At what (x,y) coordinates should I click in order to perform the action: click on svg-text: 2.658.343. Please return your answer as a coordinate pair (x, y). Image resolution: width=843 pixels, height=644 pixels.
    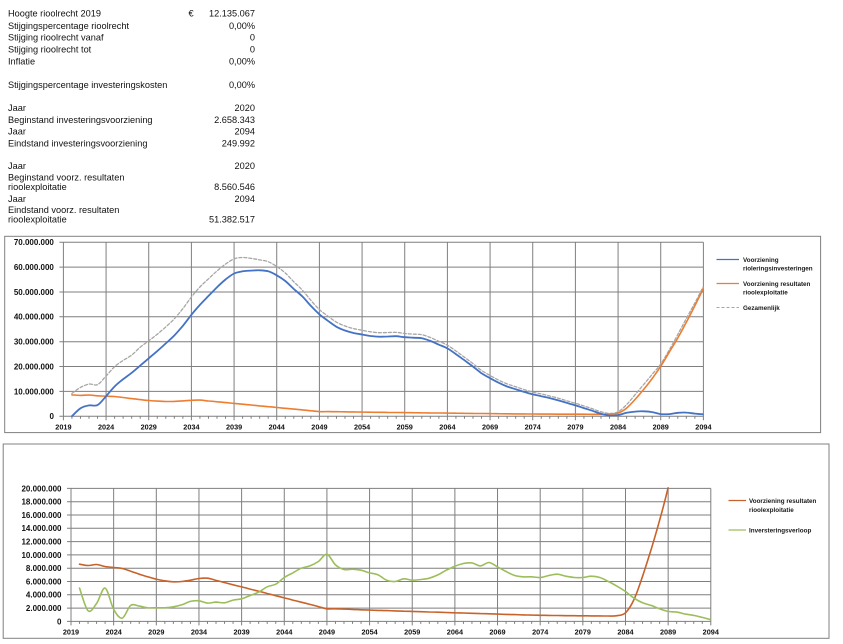
    Looking at the image, I should click on (234, 120).